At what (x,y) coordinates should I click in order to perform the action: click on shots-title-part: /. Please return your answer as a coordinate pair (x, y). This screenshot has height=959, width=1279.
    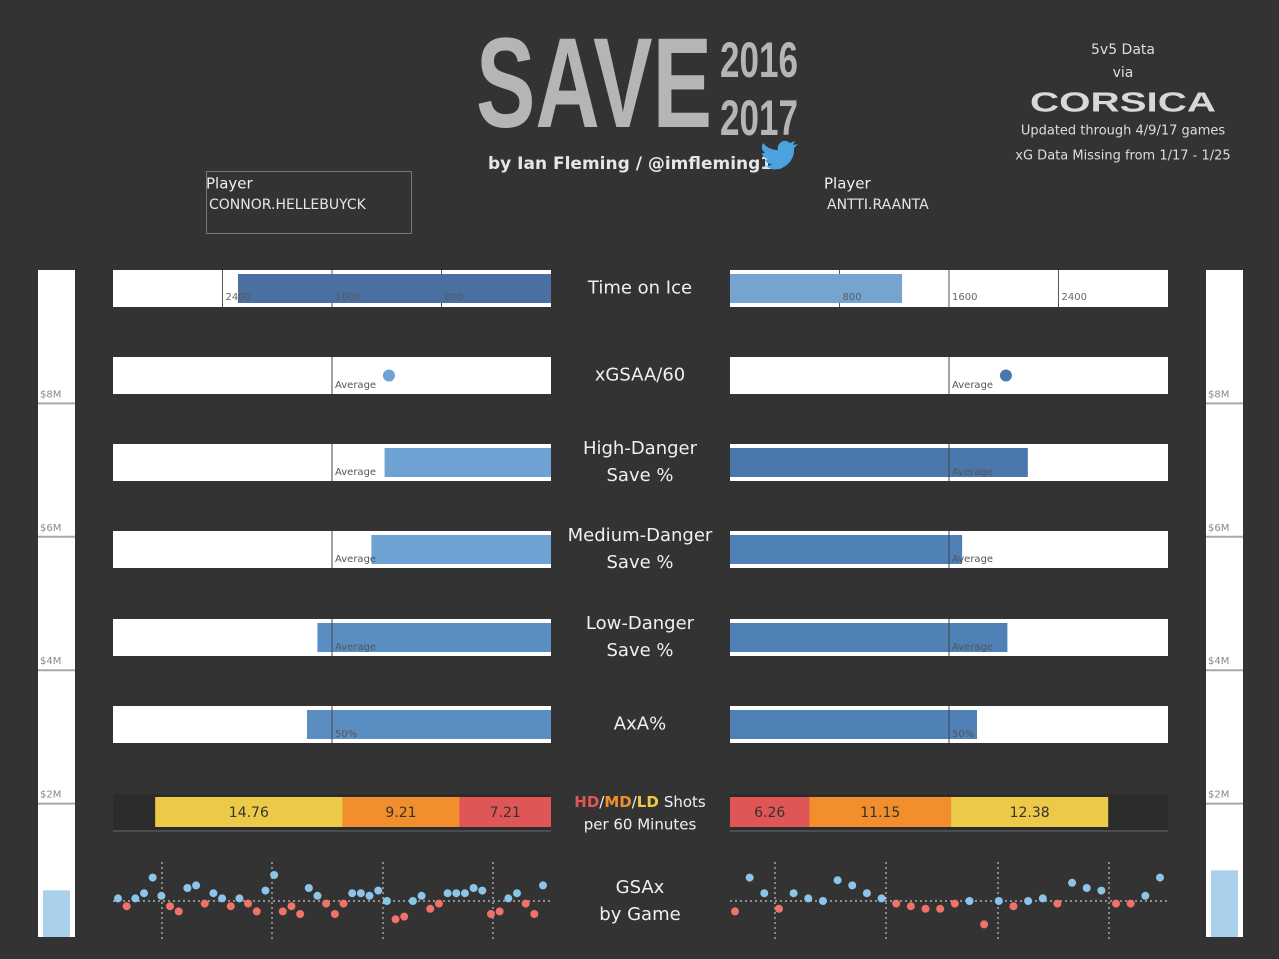
    Looking at the image, I should click on (635, 802).